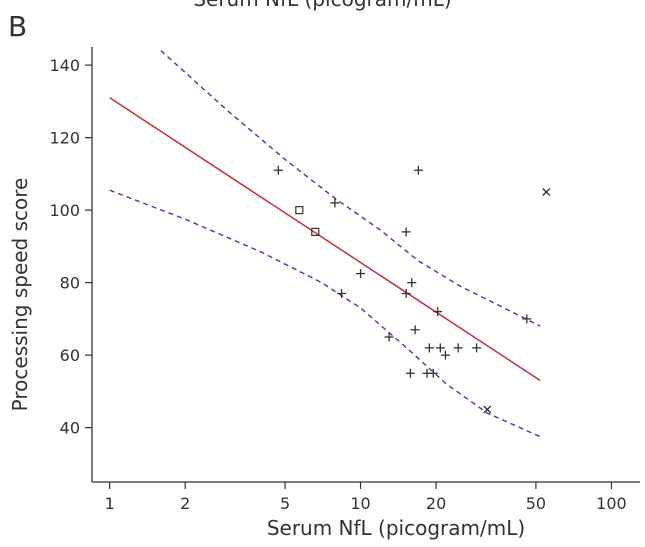 The height and width of the screenshot is (547, 645). Describe the element at coordinates (611, 503) in the screenshot. I see `x-tick-label: 100` at that location.